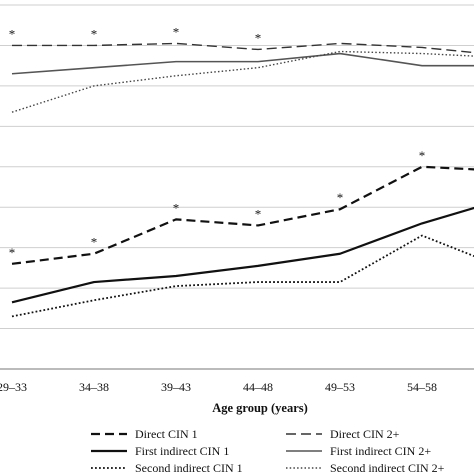 The image size is (474, 474). I want to click on x-axis-title: Age group (years), so click(260, 408).